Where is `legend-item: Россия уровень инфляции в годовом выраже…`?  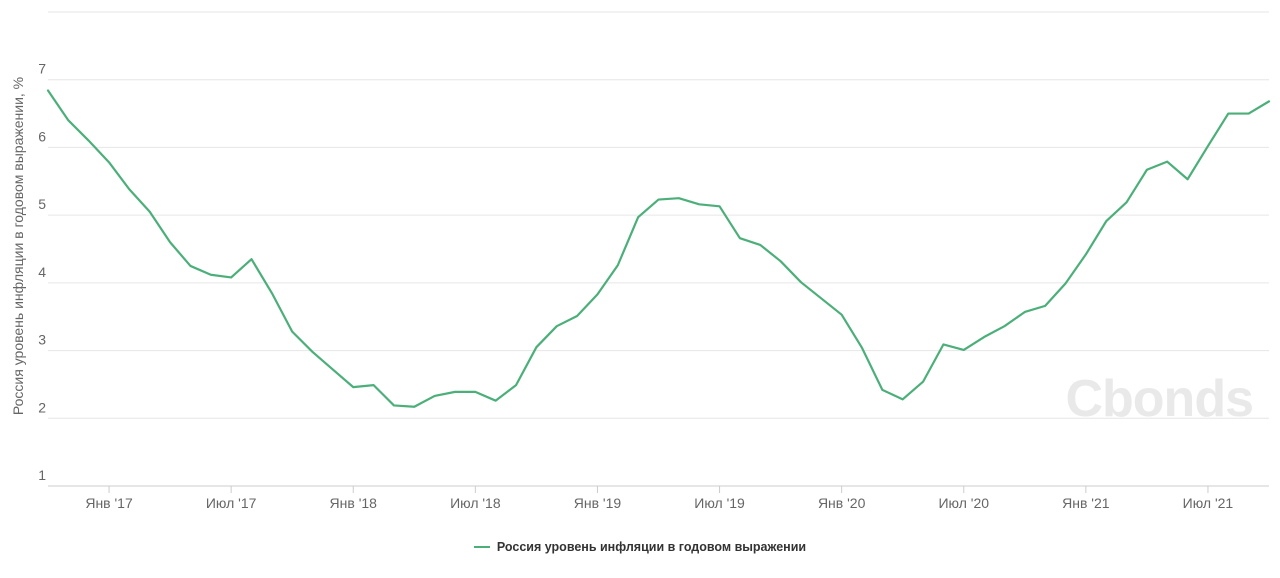
legend-item: Россия уровень инфляции в годовом выраже… is located at coordinates (640, 547).